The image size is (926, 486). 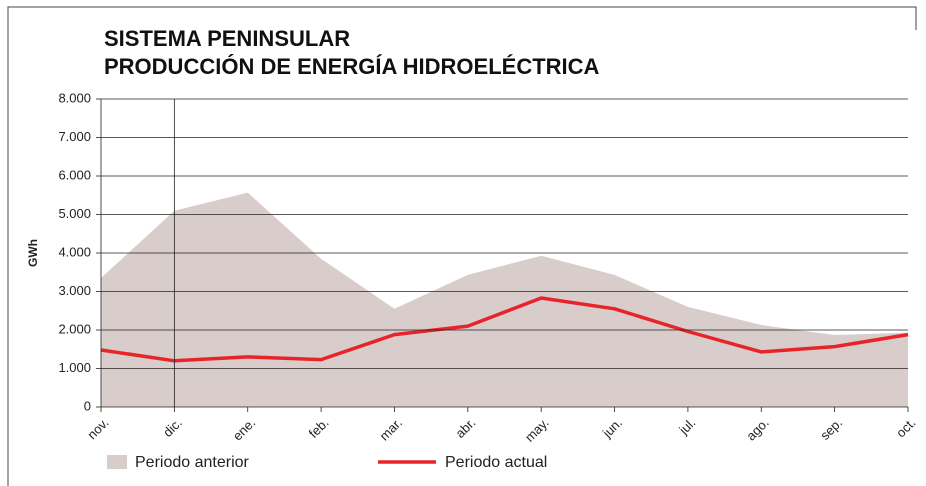 I want to click on x-tick-label: mar., so click(x=391, y=429).